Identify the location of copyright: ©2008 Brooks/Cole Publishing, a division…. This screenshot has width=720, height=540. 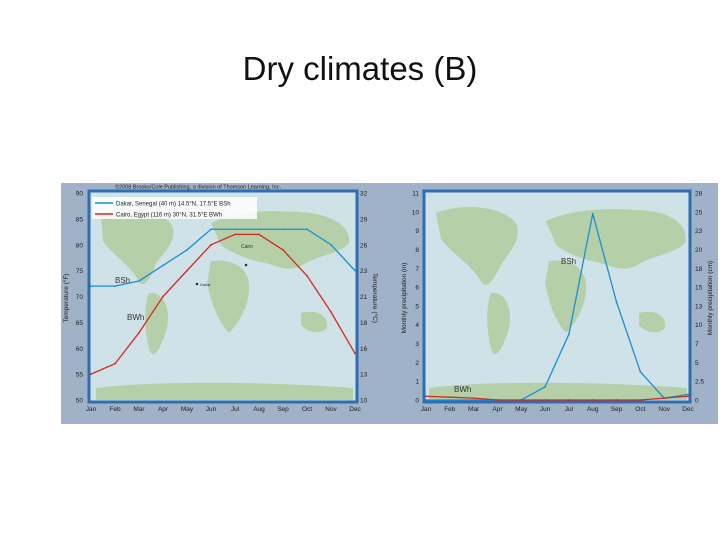
(198, 187).